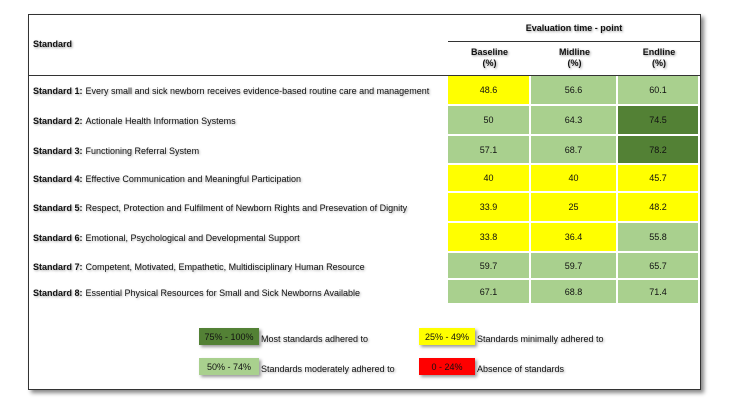  Describe the element at coordinates (328, 369) in the screenshot. I see `legend-label: Standards moderately adhered to` at that location.